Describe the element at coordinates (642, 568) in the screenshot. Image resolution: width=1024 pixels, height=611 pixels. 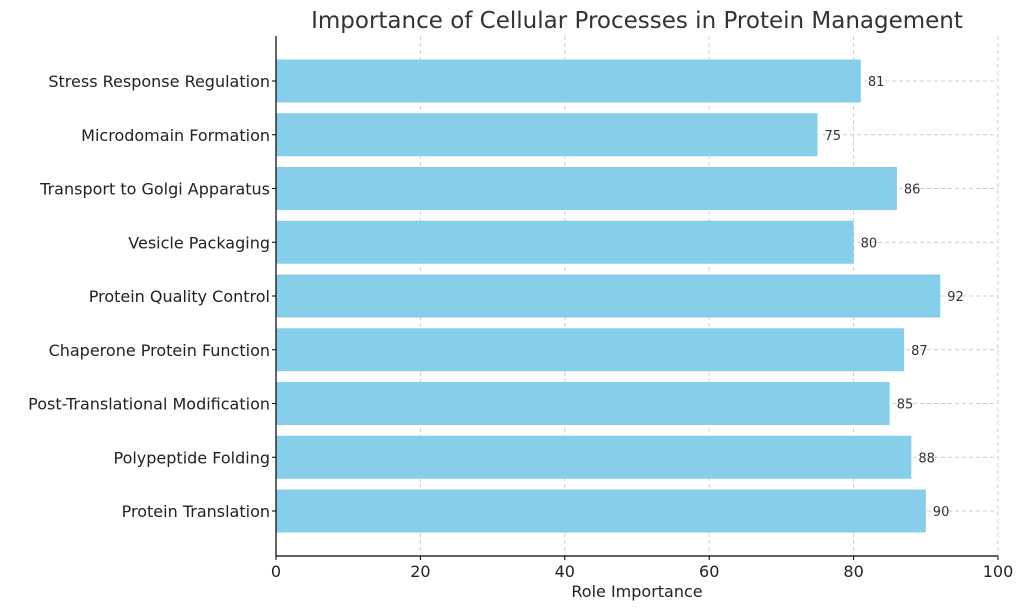
I see `x-tick-layer: 0 20 40 60 80 100` at that location.